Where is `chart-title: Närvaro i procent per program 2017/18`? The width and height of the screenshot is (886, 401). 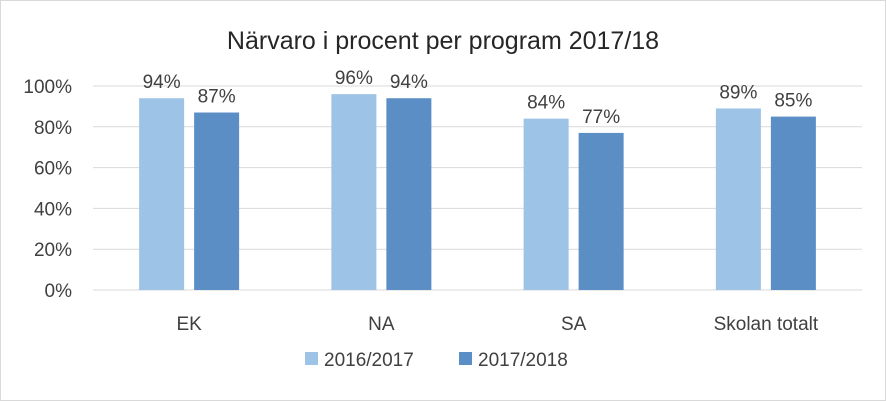
chart-title: Närvaro i procent per program 2017/18 is located at coordinates (443, 41).